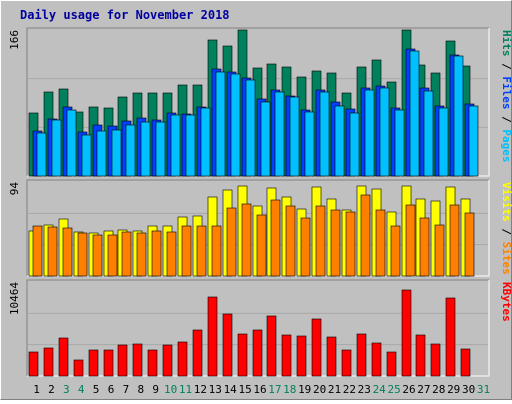 The height and width of the screenshot is (404, 512). I want to click on legend-part: Hits, so click(506, 43).